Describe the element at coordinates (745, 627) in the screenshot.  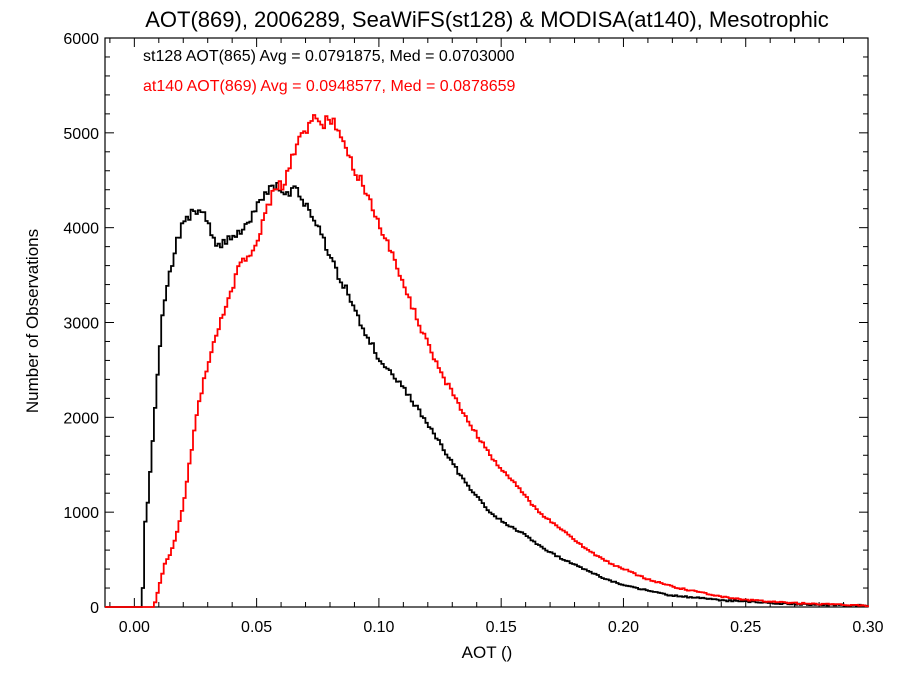
I see `x-tick-label: 0.25` at that location.